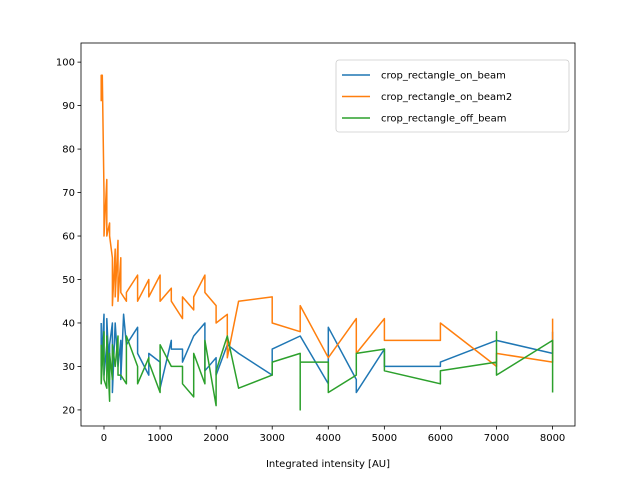 The width and height of the screenshot is (640, 484). What do you see at coordinates (68, 106) in the screenshot?
I see `y-tick-label: 90` at bounding box center [68, 106].